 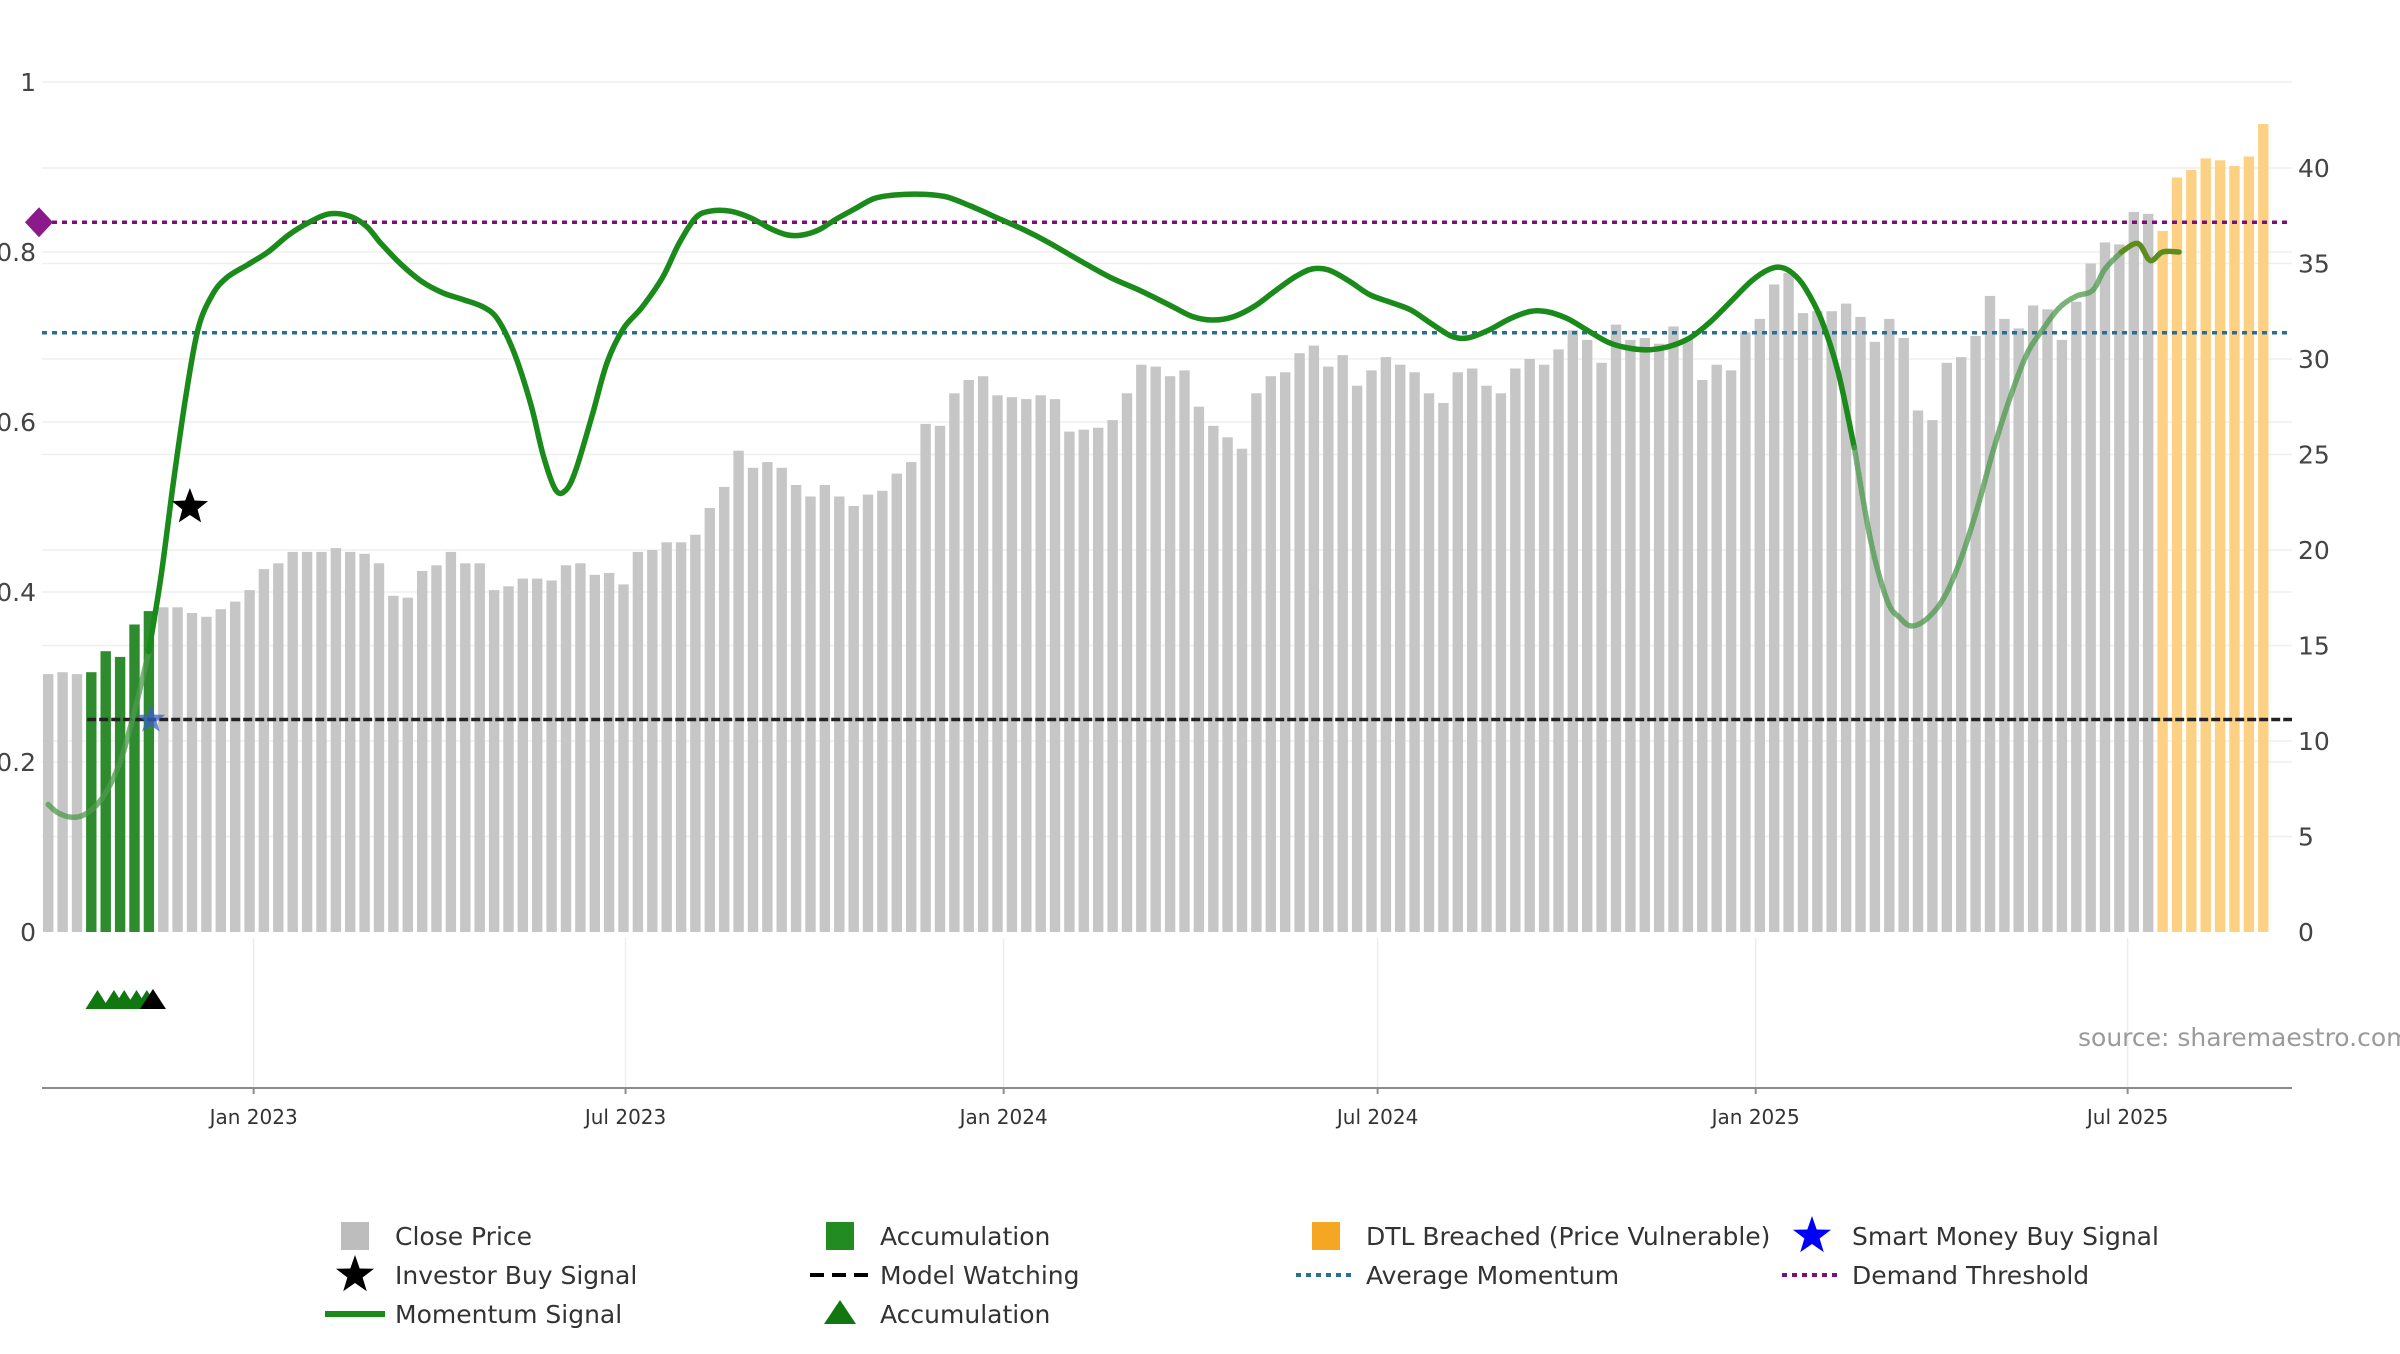 I want to click on legend-label: DTL Breached (Price Vulnerable), so click(x=1568, y=1236).